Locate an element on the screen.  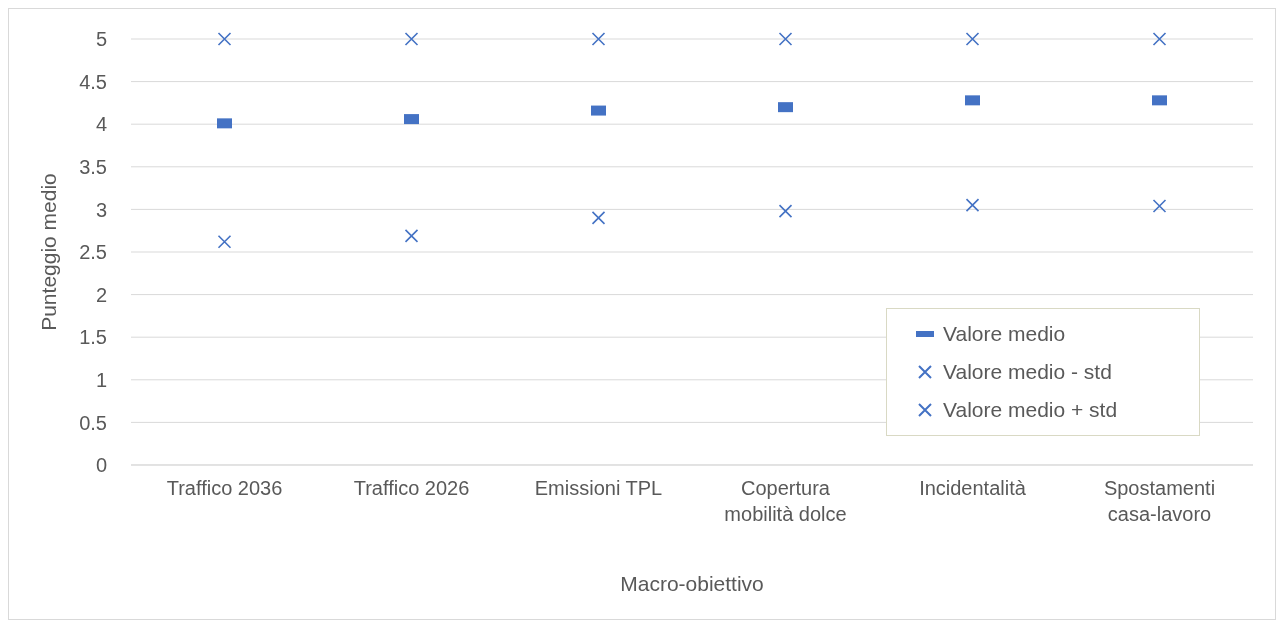
legend-label: Valore medio is located at coordinates (1004, 334).